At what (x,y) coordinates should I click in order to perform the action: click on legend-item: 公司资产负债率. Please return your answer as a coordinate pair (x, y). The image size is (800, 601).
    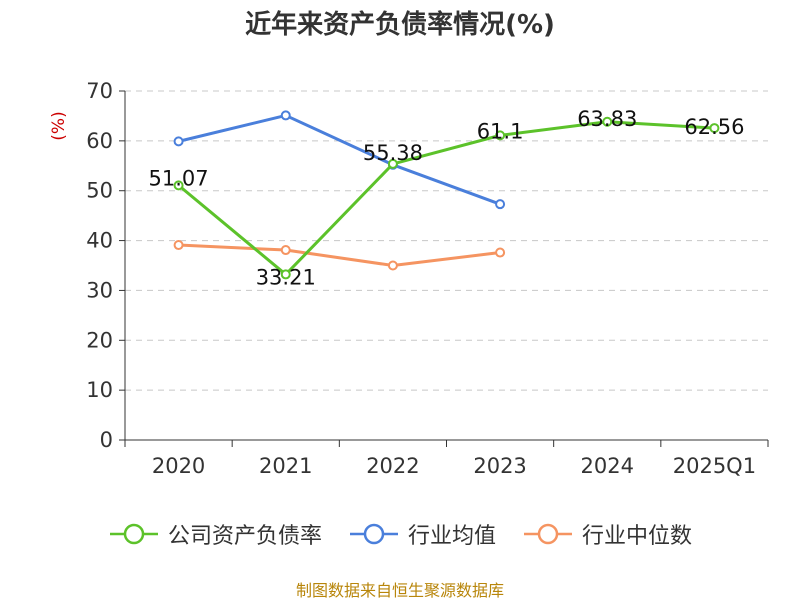
    Looking at the image, I should click on (215, 534).